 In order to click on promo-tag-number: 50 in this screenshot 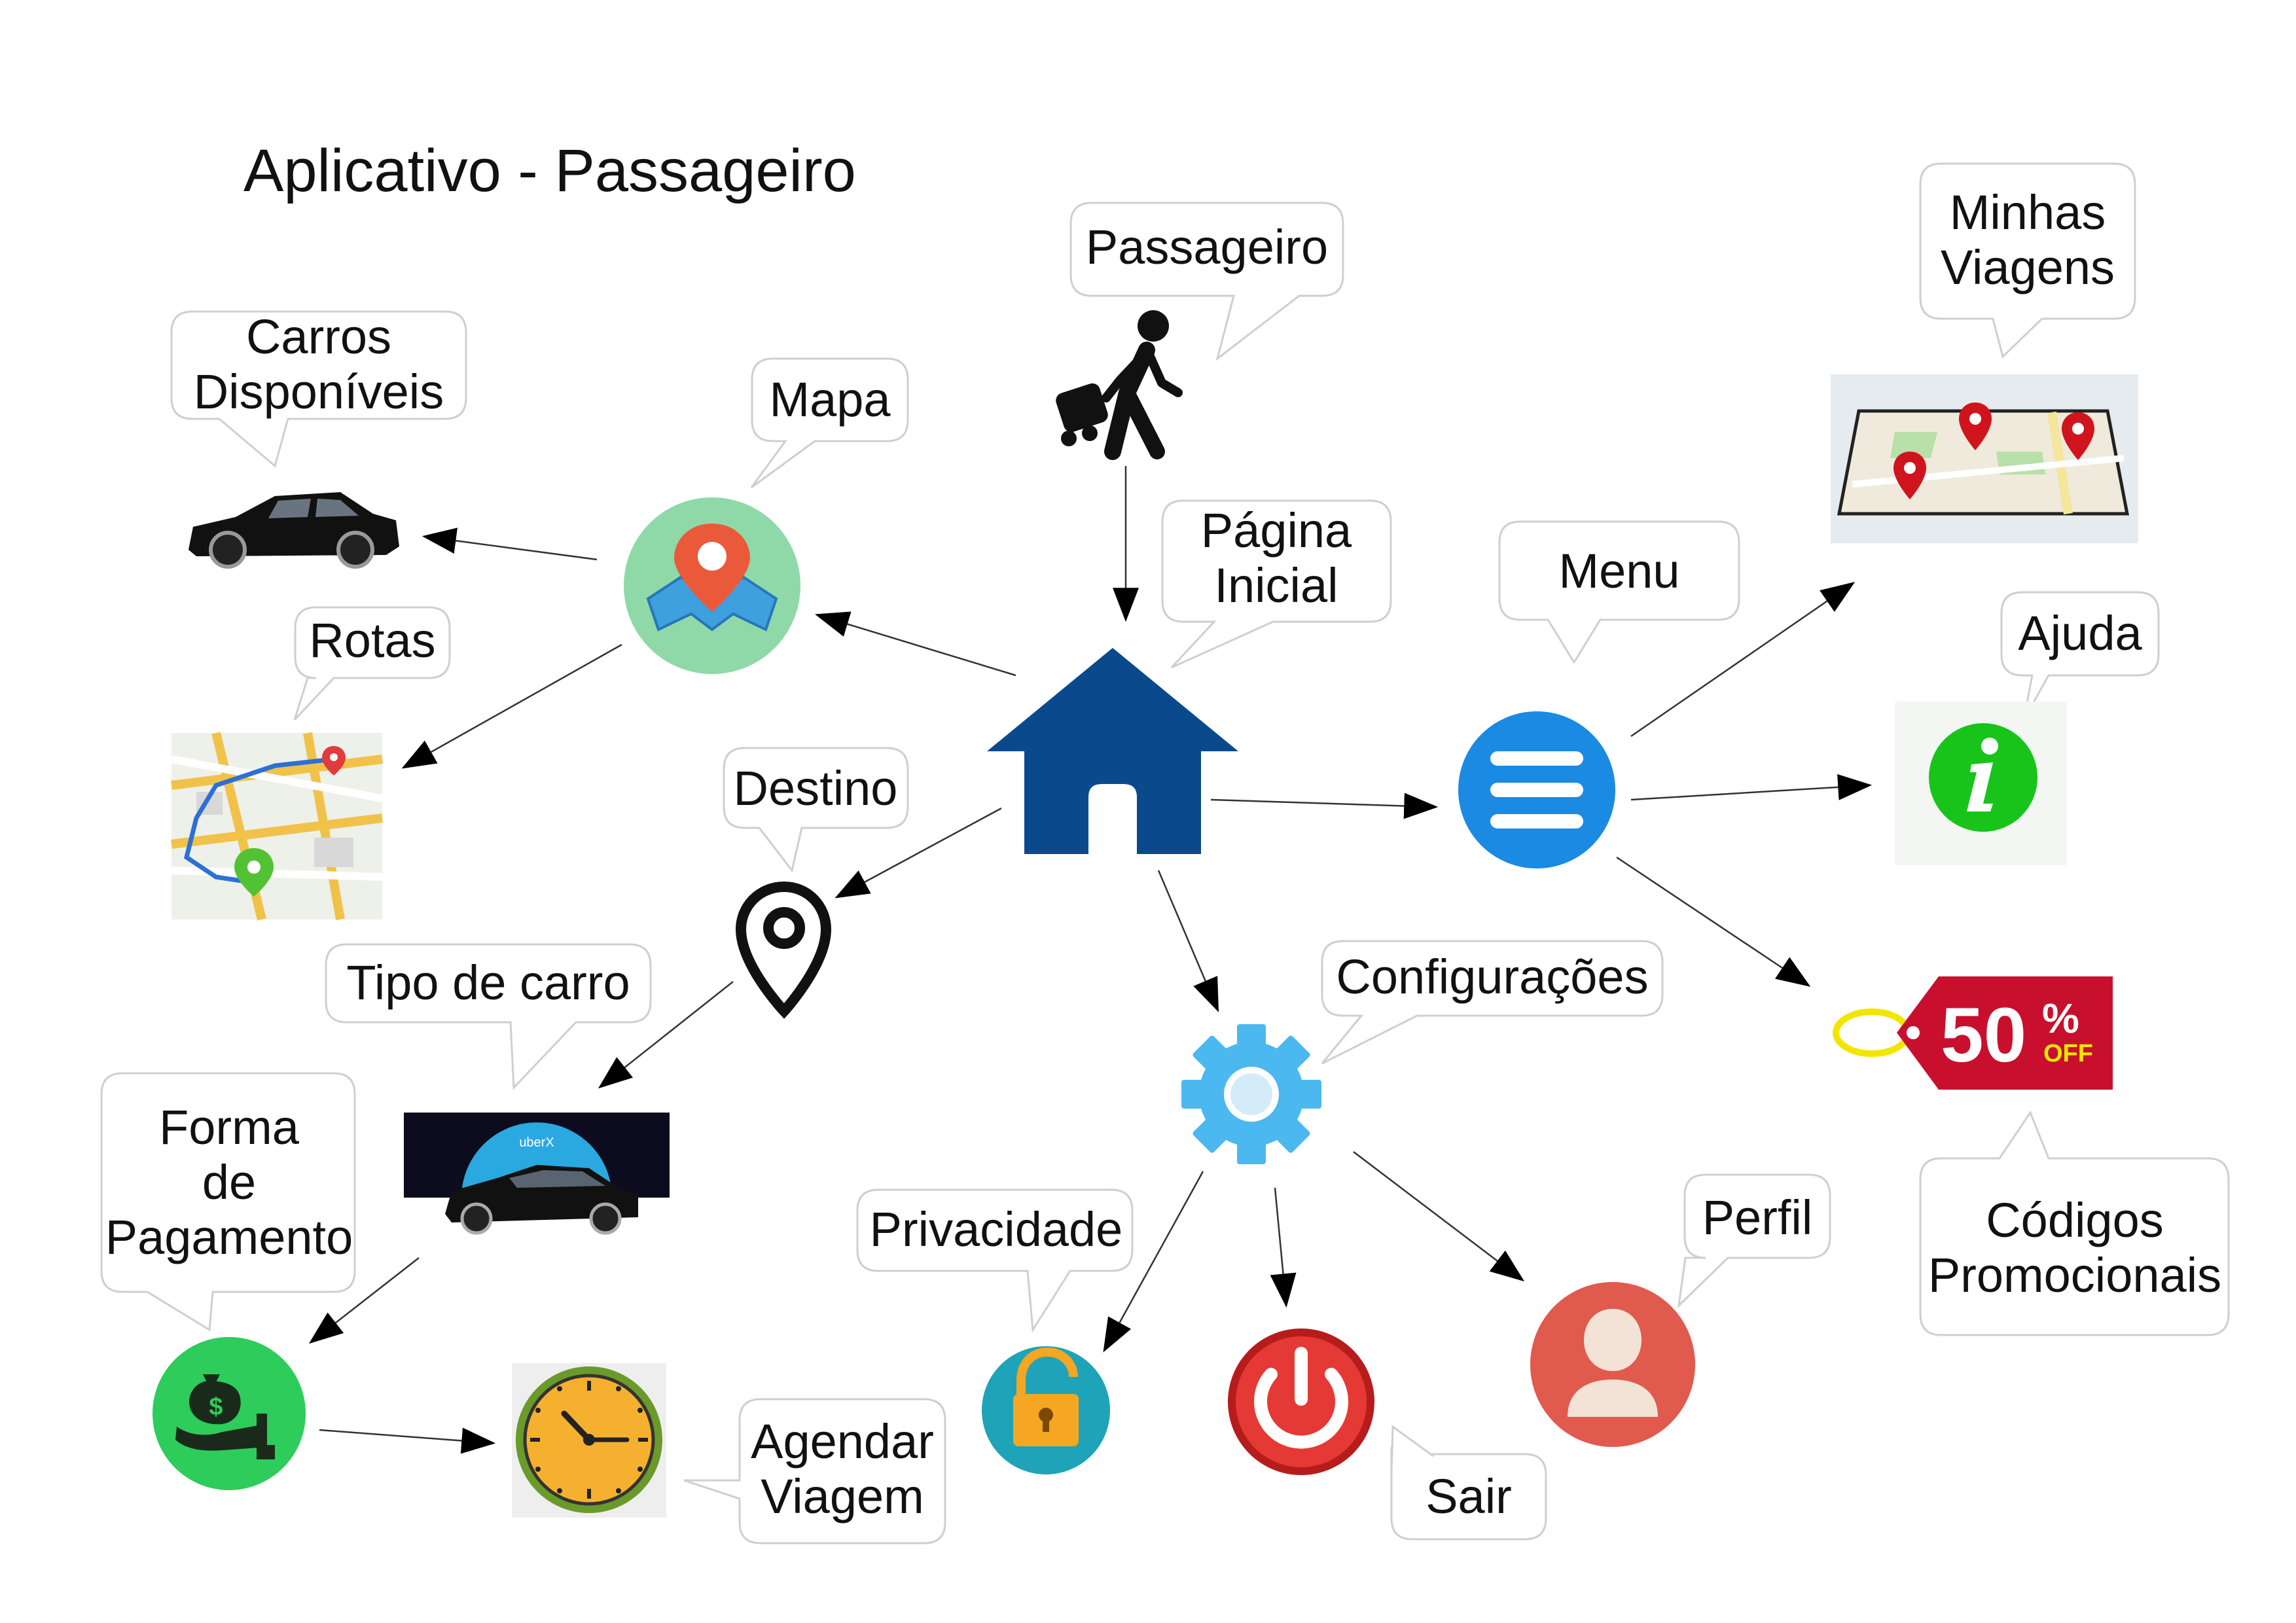, I will do `click(1983, 1035)`.